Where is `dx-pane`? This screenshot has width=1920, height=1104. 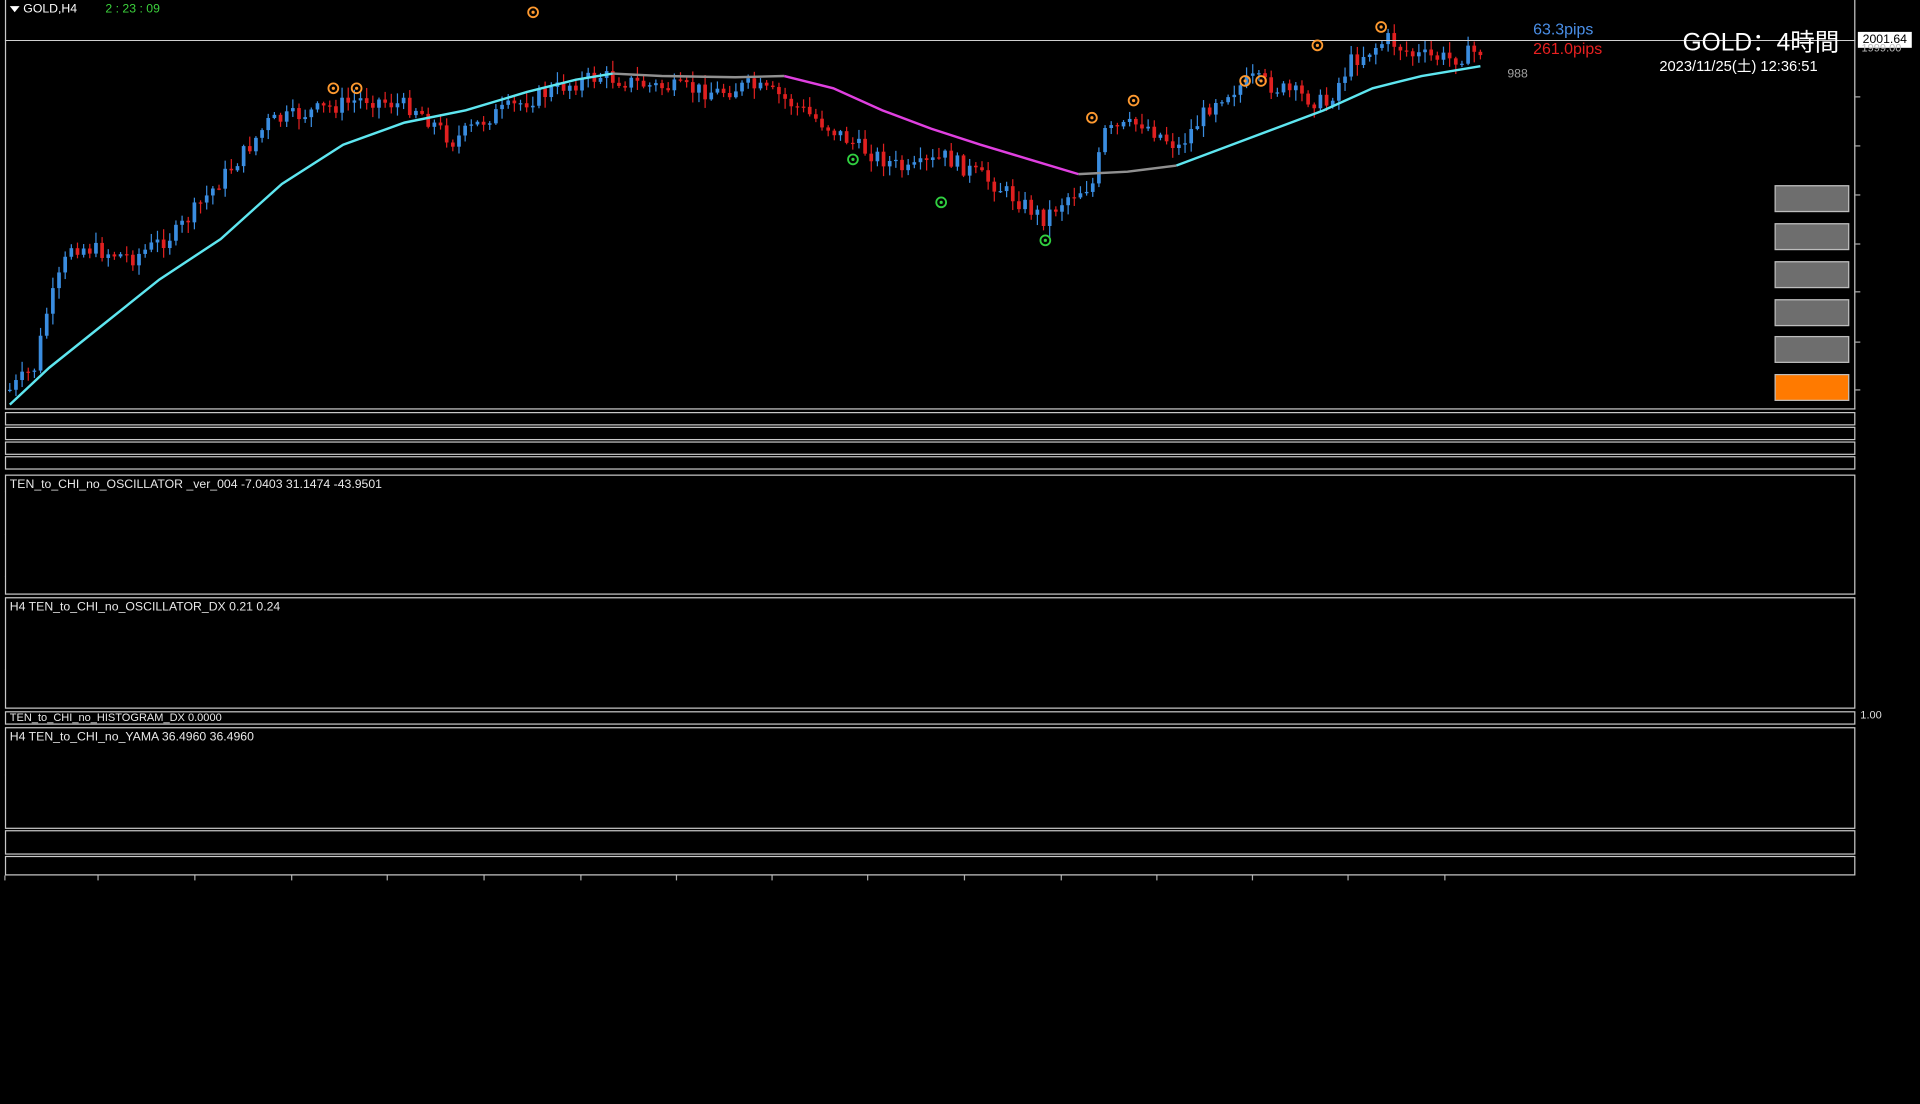 dx-pane is located at coordinates (930, 653).